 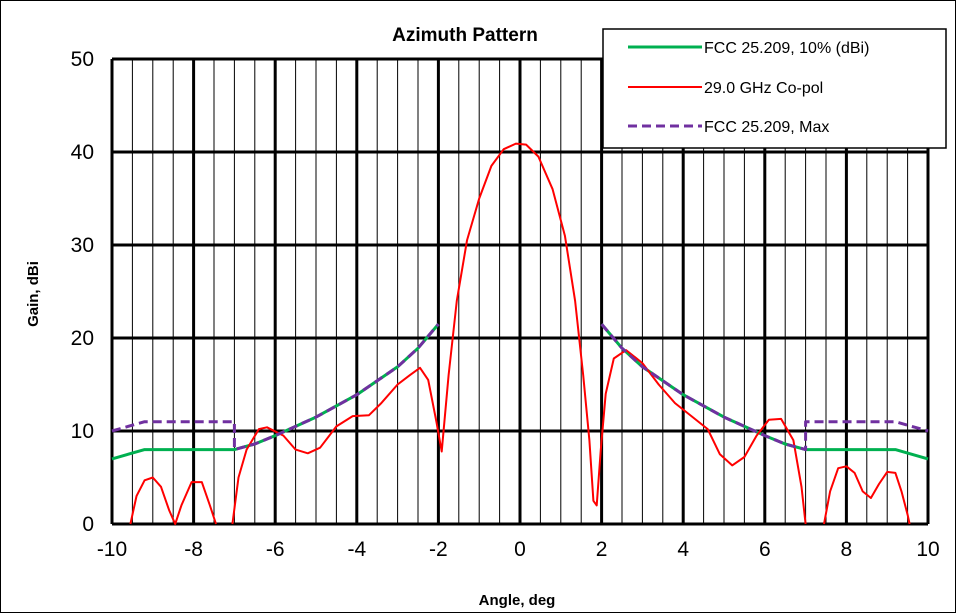 I want to click on y-tick-label: 0, so click(x=88, y=524).